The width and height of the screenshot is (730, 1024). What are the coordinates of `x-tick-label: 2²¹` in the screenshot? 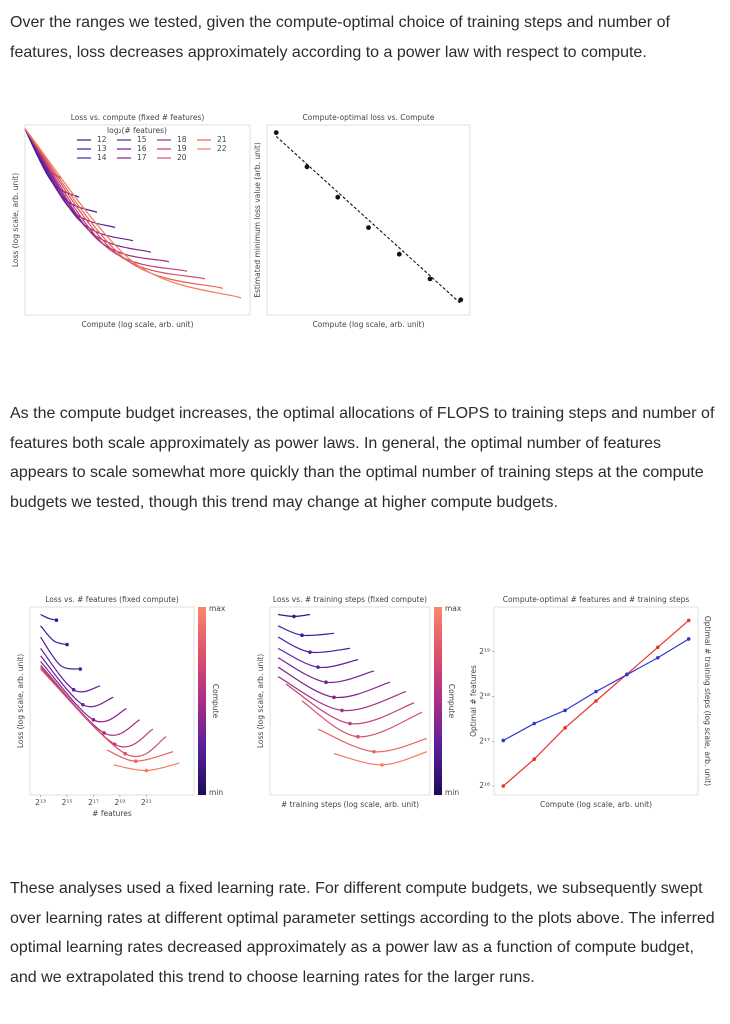 It's located at (146, 802).